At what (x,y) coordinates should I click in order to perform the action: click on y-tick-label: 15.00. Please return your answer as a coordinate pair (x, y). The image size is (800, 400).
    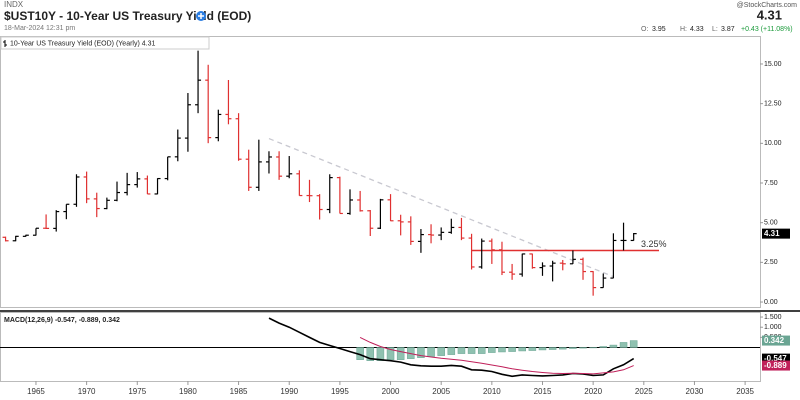
    Looking at the image, I should click on (773, 64).